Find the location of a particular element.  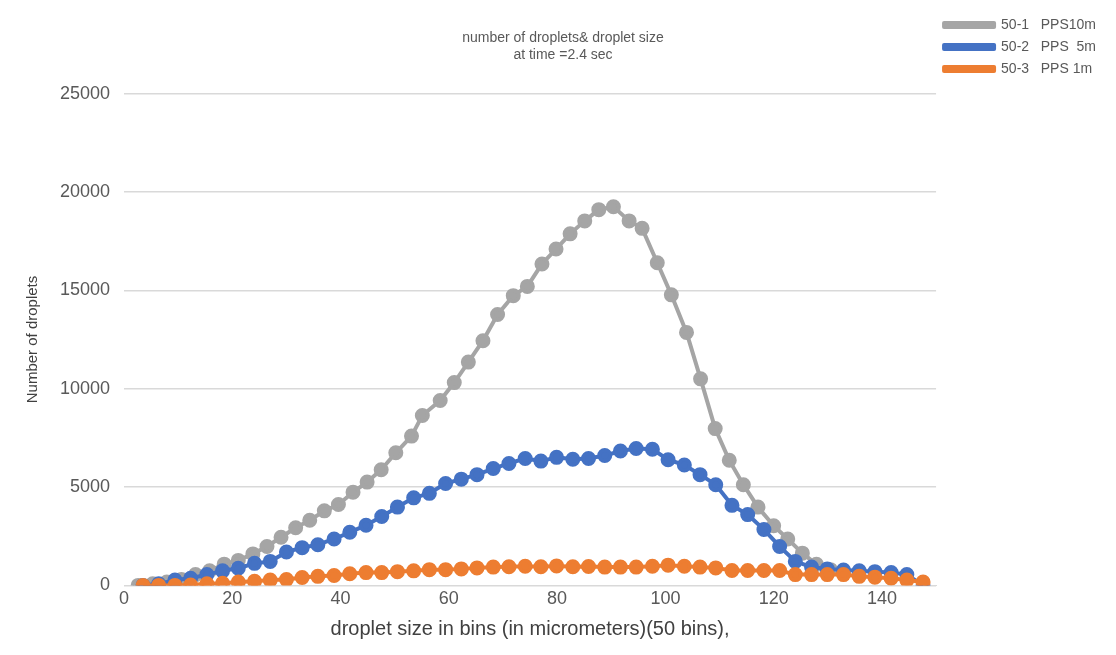

x-tick-label: 100 is located at coordinates (665, 598).